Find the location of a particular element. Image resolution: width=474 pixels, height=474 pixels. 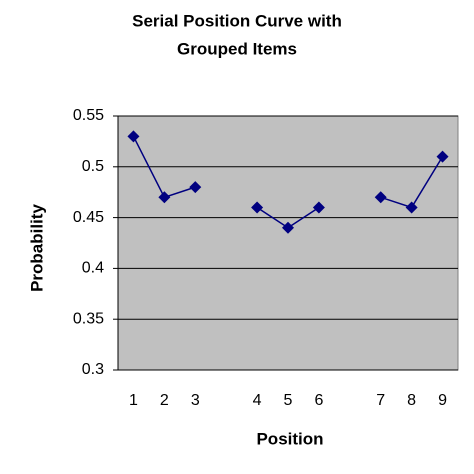

x-tick-label: 7 is located at coordinates (380, 400).